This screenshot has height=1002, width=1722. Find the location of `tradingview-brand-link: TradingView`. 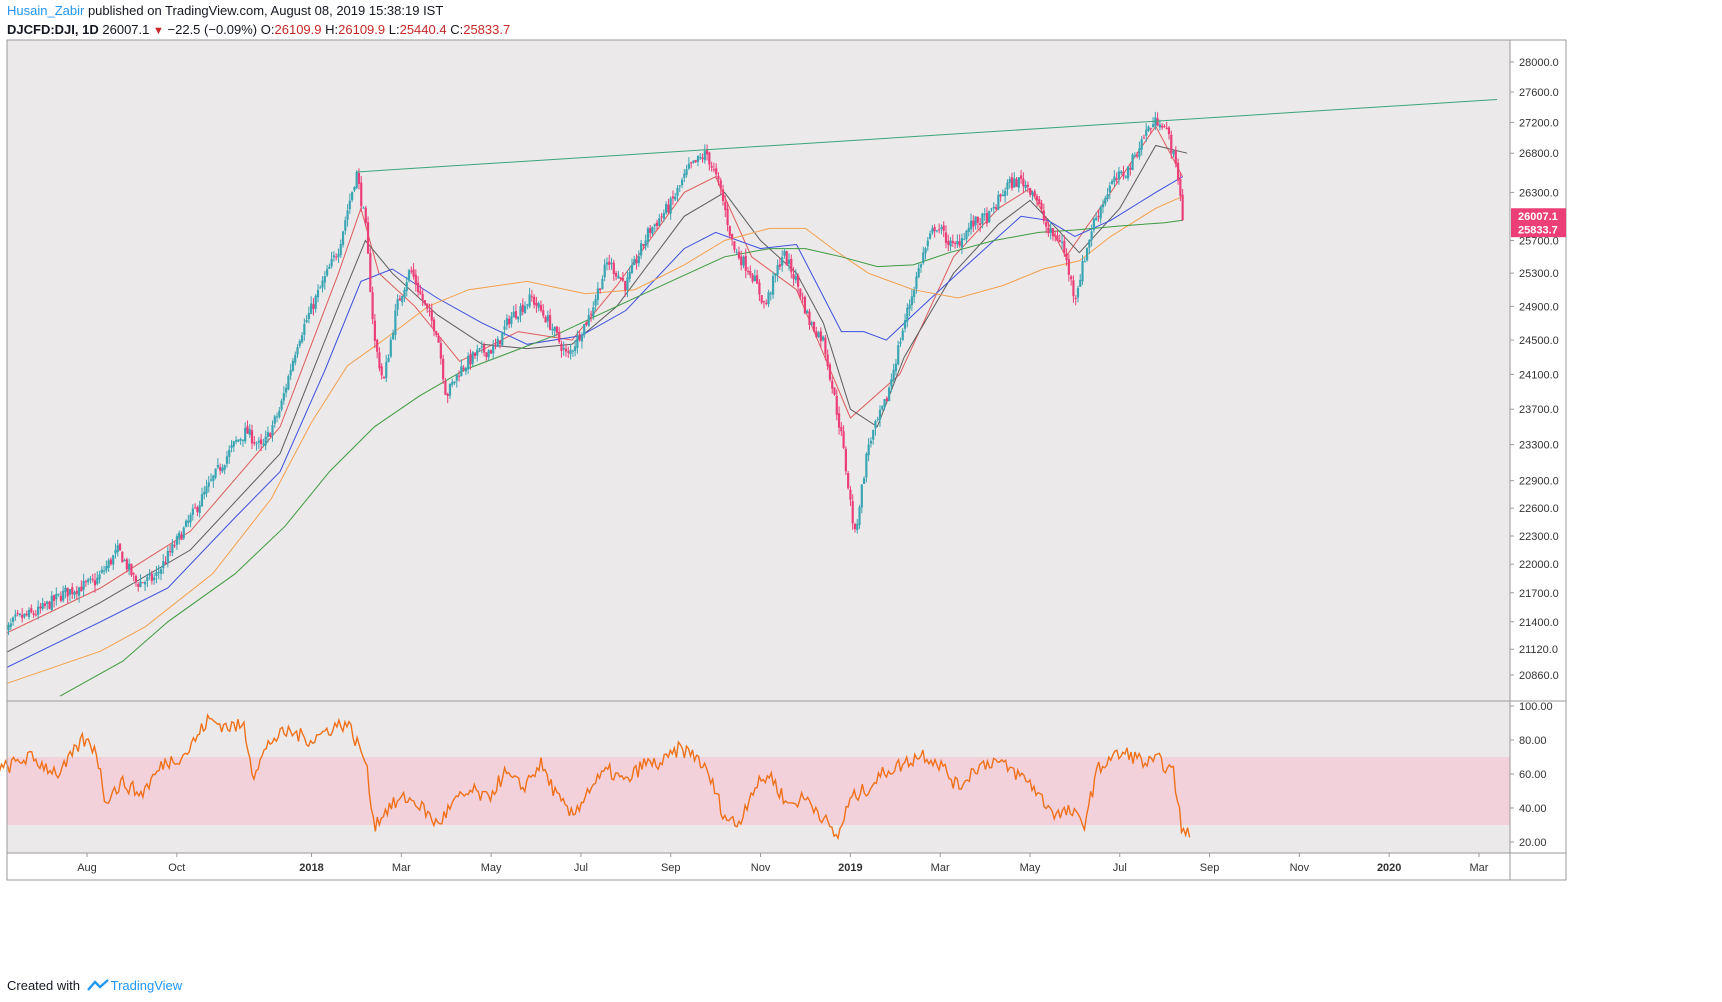

tradingview-brand-link: TradingView is located at coordinates (146, 985).